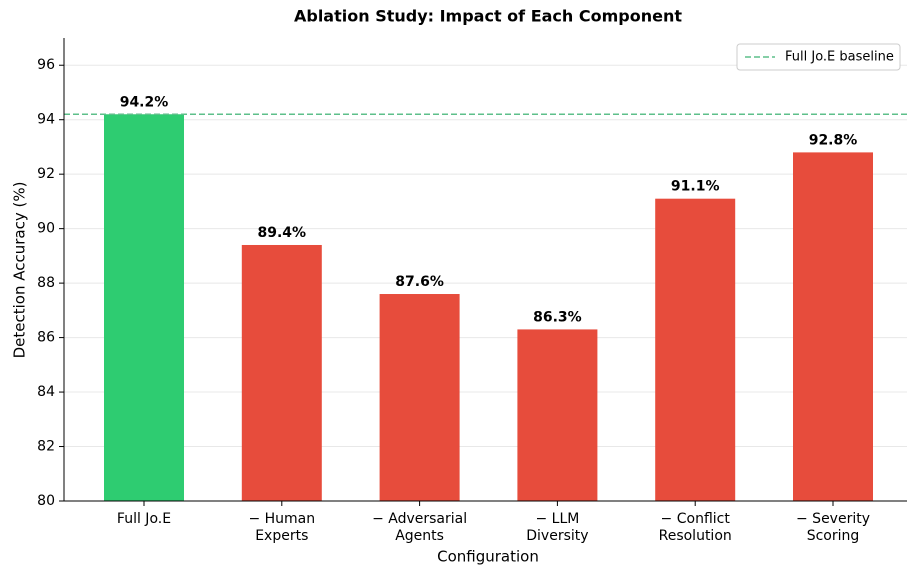 The width and height of the screenshot is (907, 572). Describe the element at coordinates (695, 187) in the screenshot. I see `data-label: 91.1%` at that location.